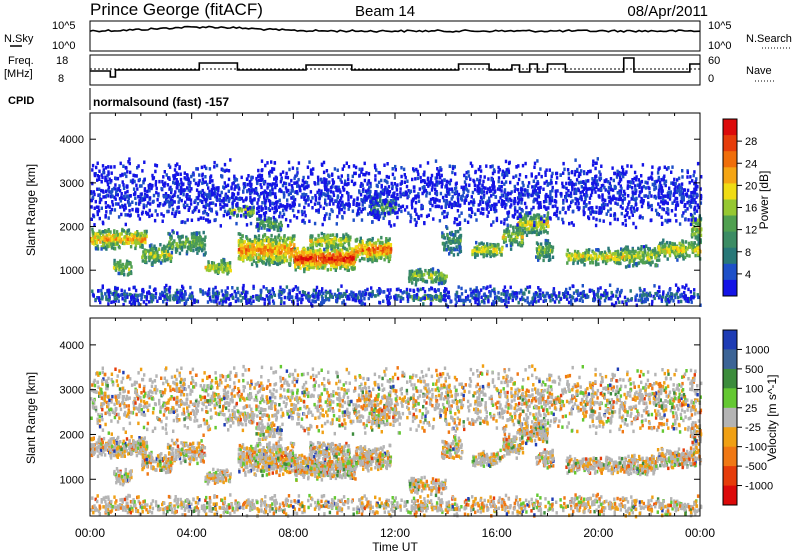 The image size is (800, 554). What do you see at coordinates (61, 79) in the screenshot?
I see `freq-left-tick-bottom: 8` at bounding box center [61, 79].